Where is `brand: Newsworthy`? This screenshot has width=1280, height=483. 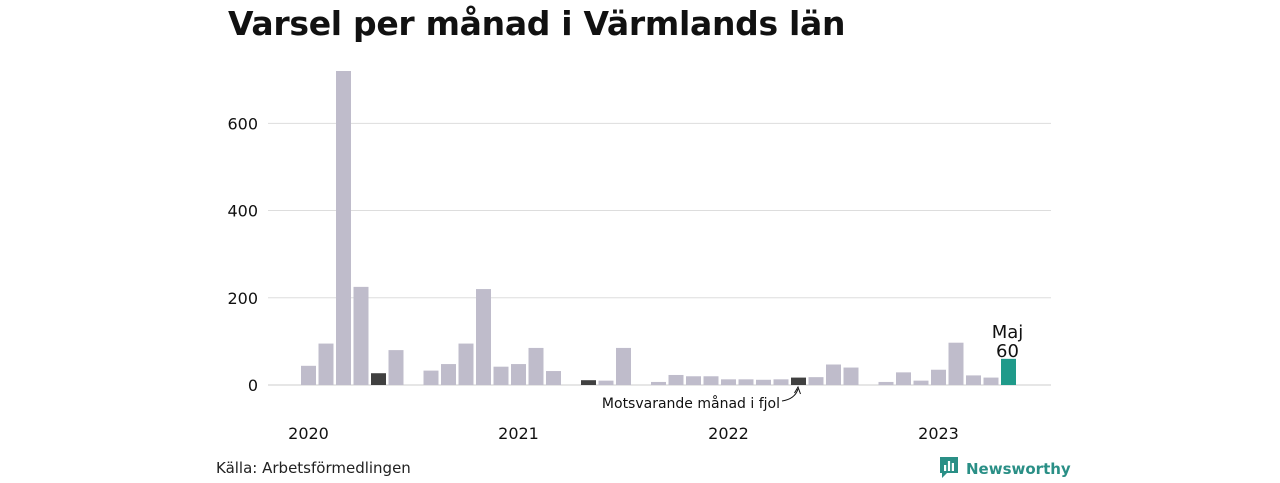
brand: Newsworthy is located at coordinates (1004, 469).